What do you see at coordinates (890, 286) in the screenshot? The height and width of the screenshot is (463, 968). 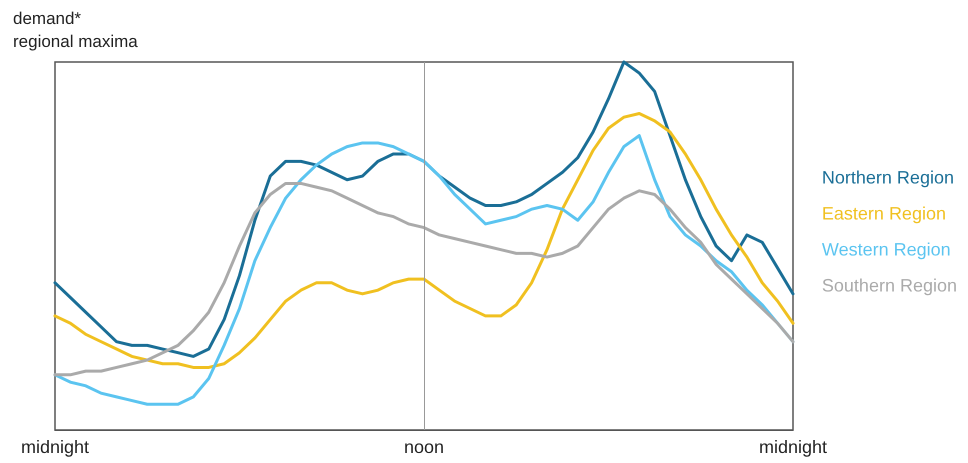 I see `text: Southern Region` at bounding box center [890, 286].